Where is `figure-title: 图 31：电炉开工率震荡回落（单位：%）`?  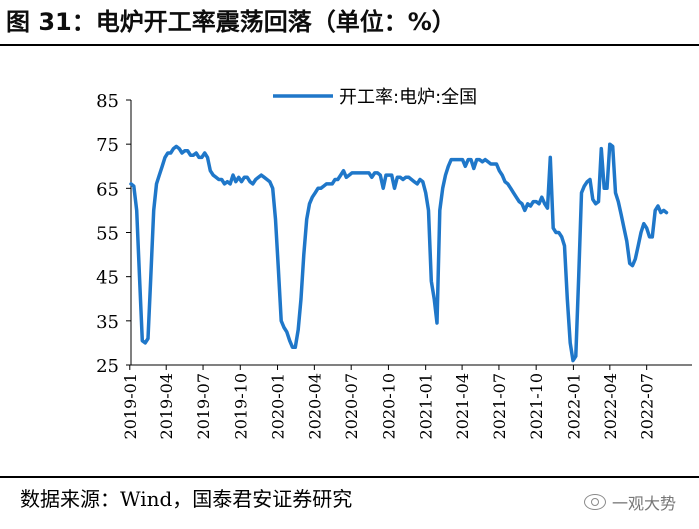 figure-title: 图 31：电炉开工率震荡回落（单位：%） is located at coordinates (231, 22).